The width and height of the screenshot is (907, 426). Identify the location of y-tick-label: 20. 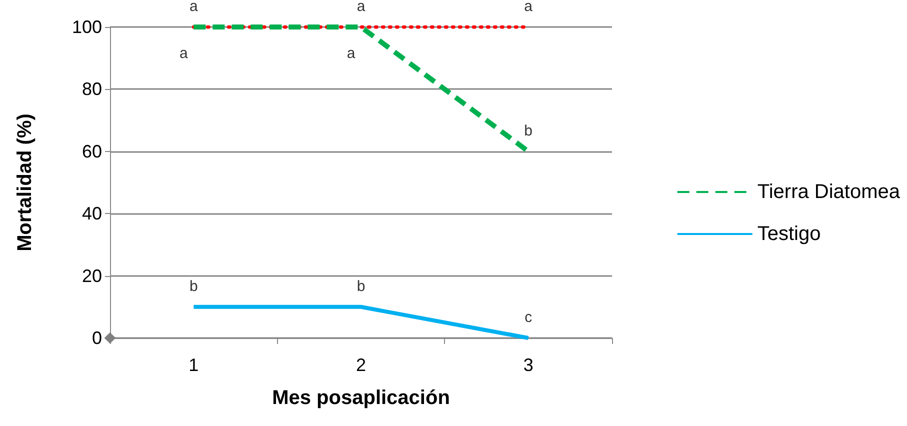
(92, 276).